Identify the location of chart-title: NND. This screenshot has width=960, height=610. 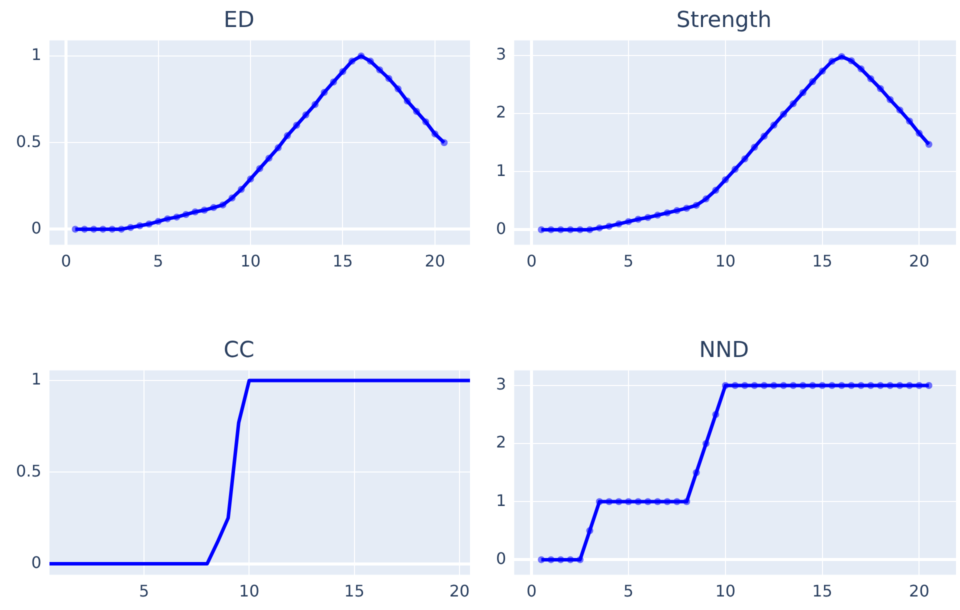
(724, 350).